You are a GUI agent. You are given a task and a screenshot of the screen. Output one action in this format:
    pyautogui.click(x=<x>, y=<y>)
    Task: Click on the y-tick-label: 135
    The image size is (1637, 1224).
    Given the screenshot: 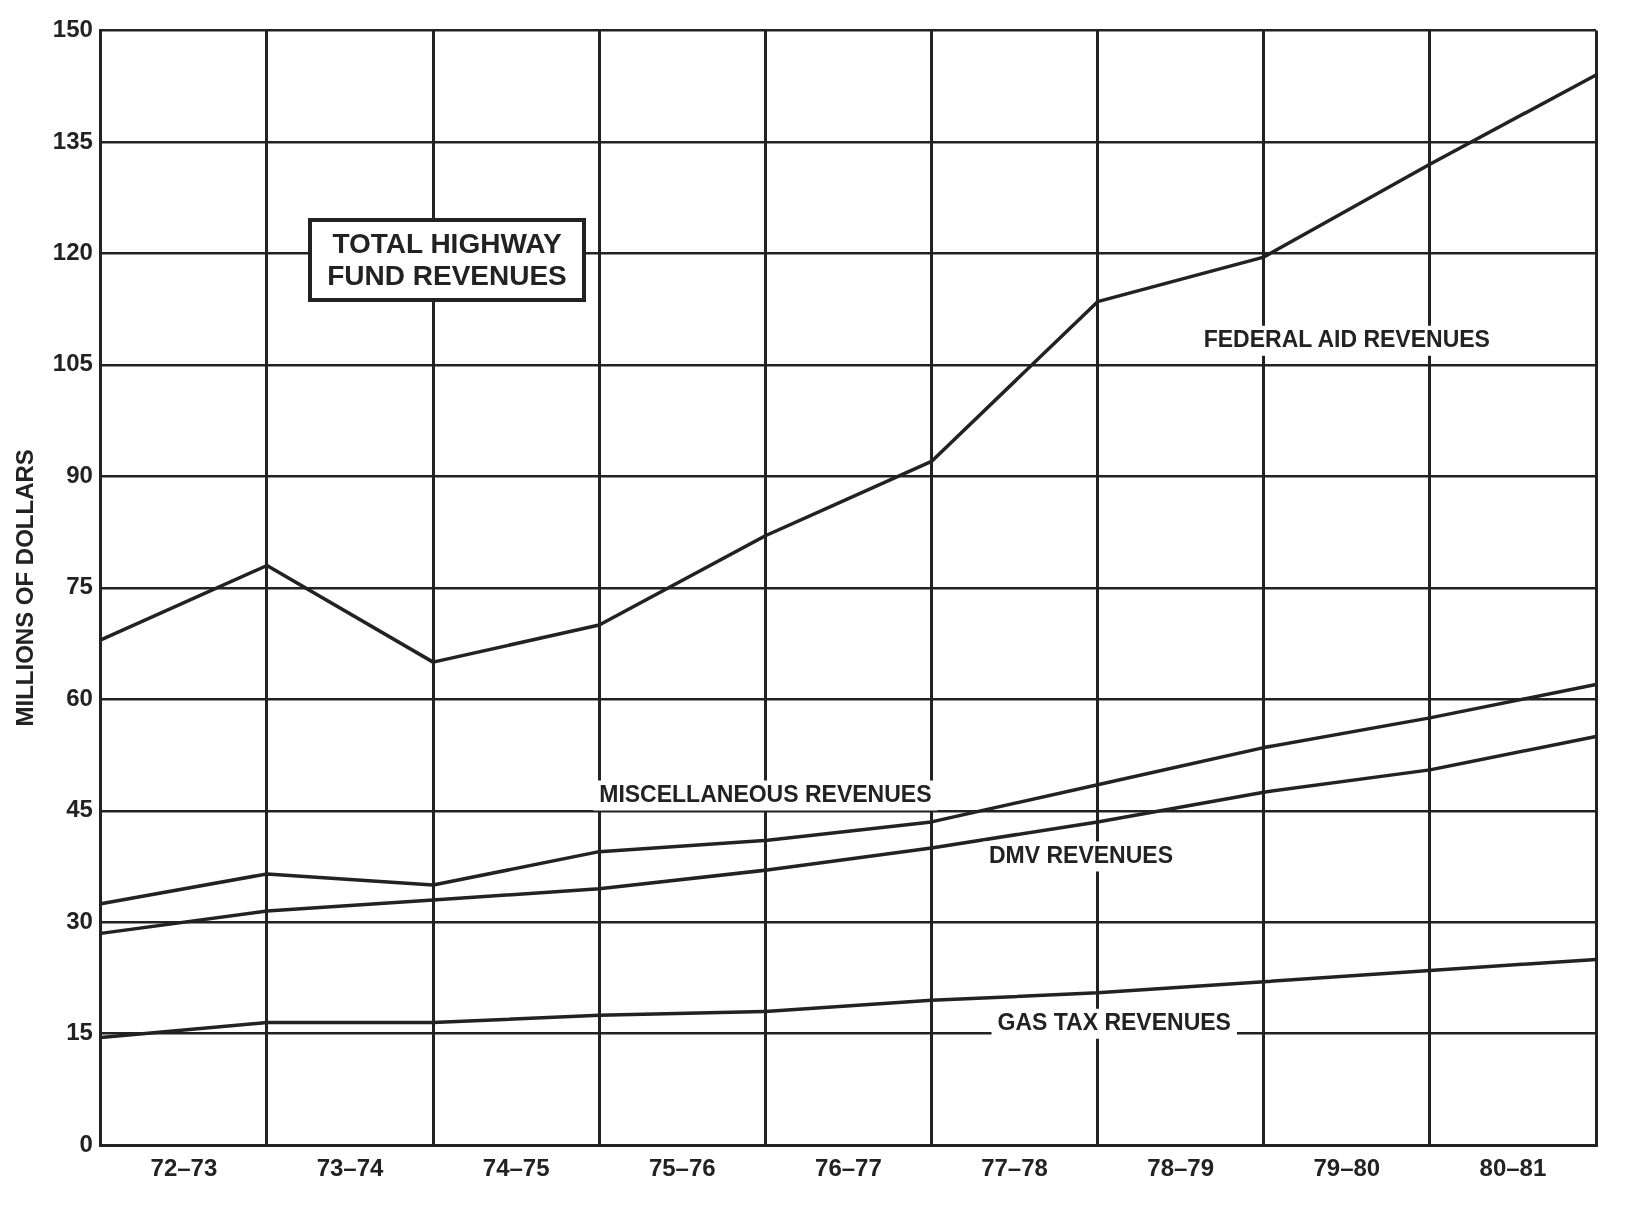 What is the action you would take?
    pyautogui.click(x=72, y=140)
    